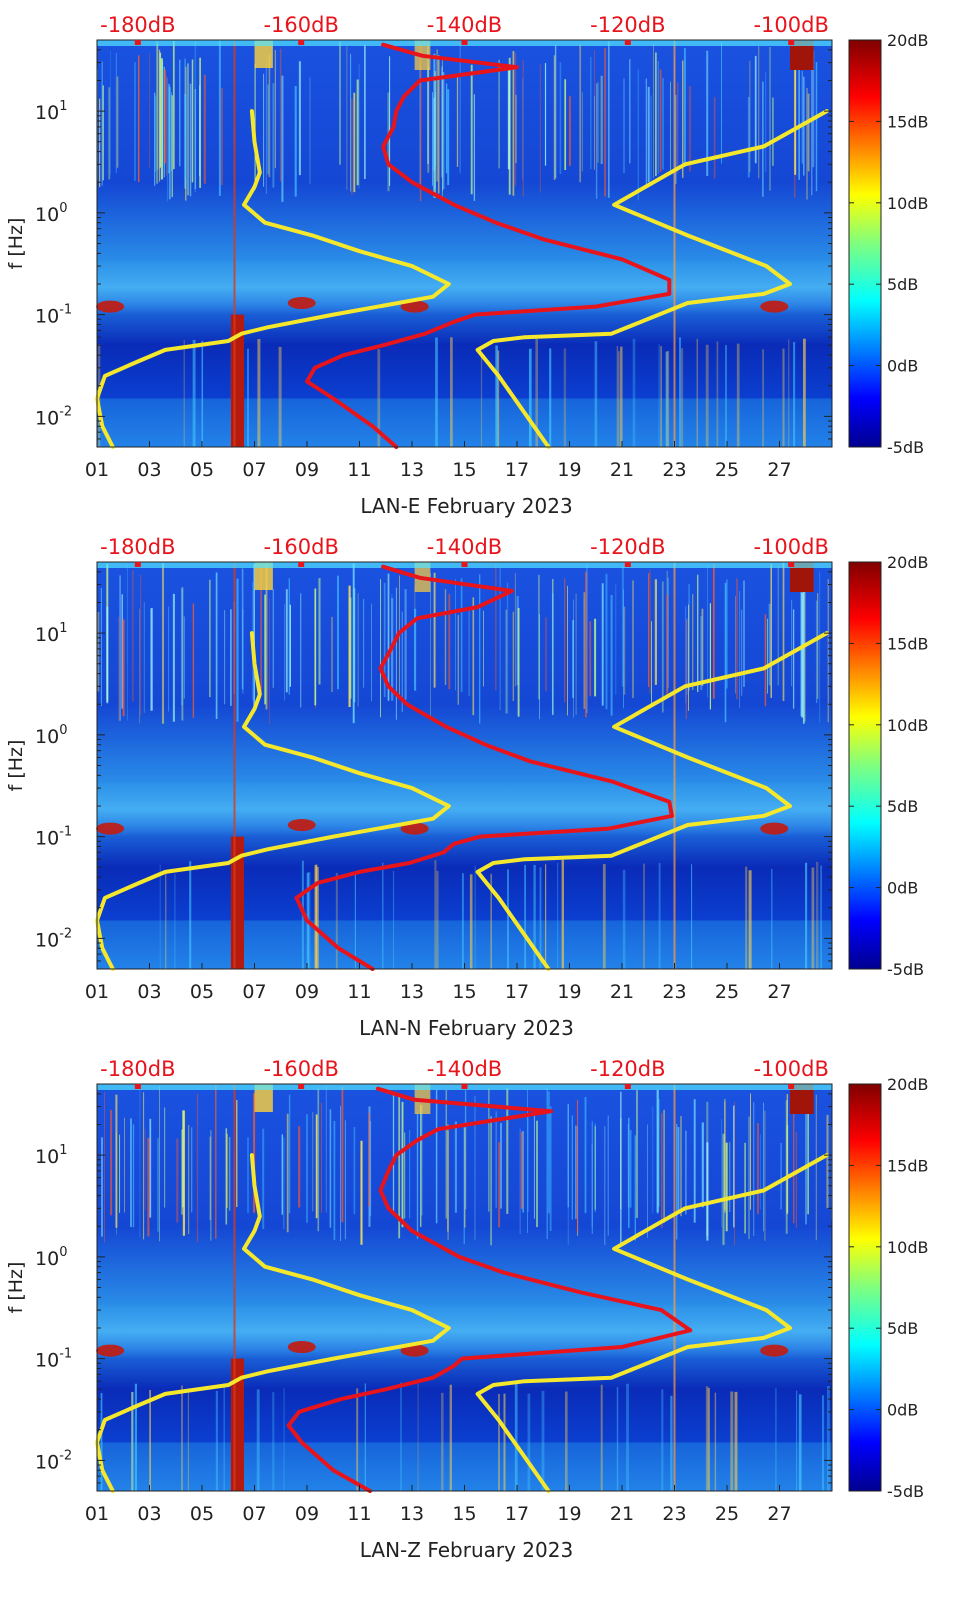 The image size is (962, 1599). I want to click on colorbar-tick-label: 20dB, so click(908, 562).